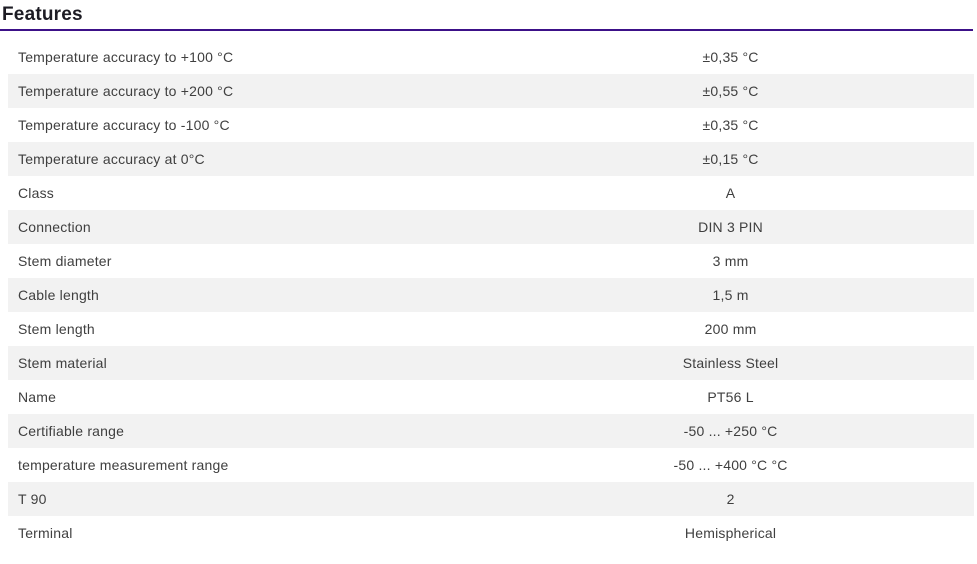 This screenshot has width=977, height=564. What do you see at coordinates (126, 91) in the screenshot?
I see `feature-label: Temperature accuracy to +200 °C` at bounding box center [126, 91].